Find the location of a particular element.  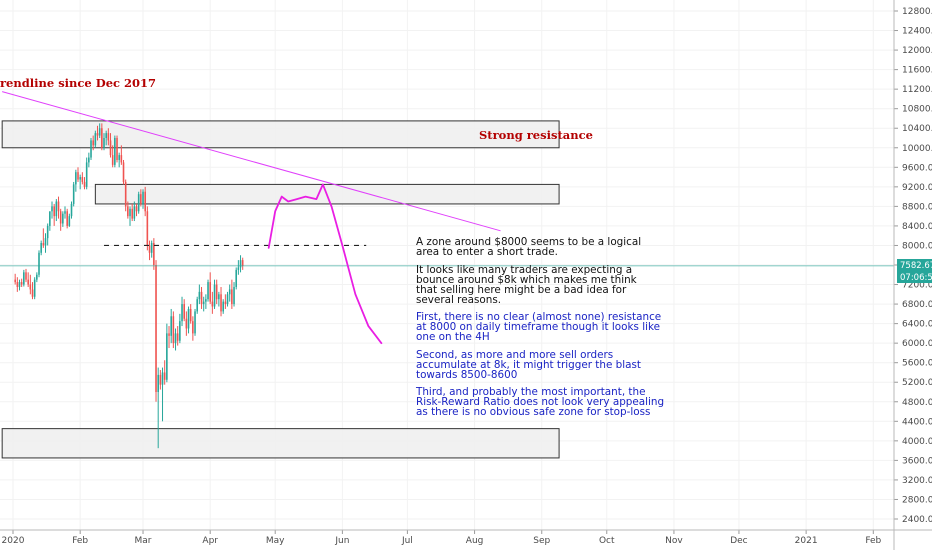

y-tick-label: 12800.00 is located at coordinates (917, 12).